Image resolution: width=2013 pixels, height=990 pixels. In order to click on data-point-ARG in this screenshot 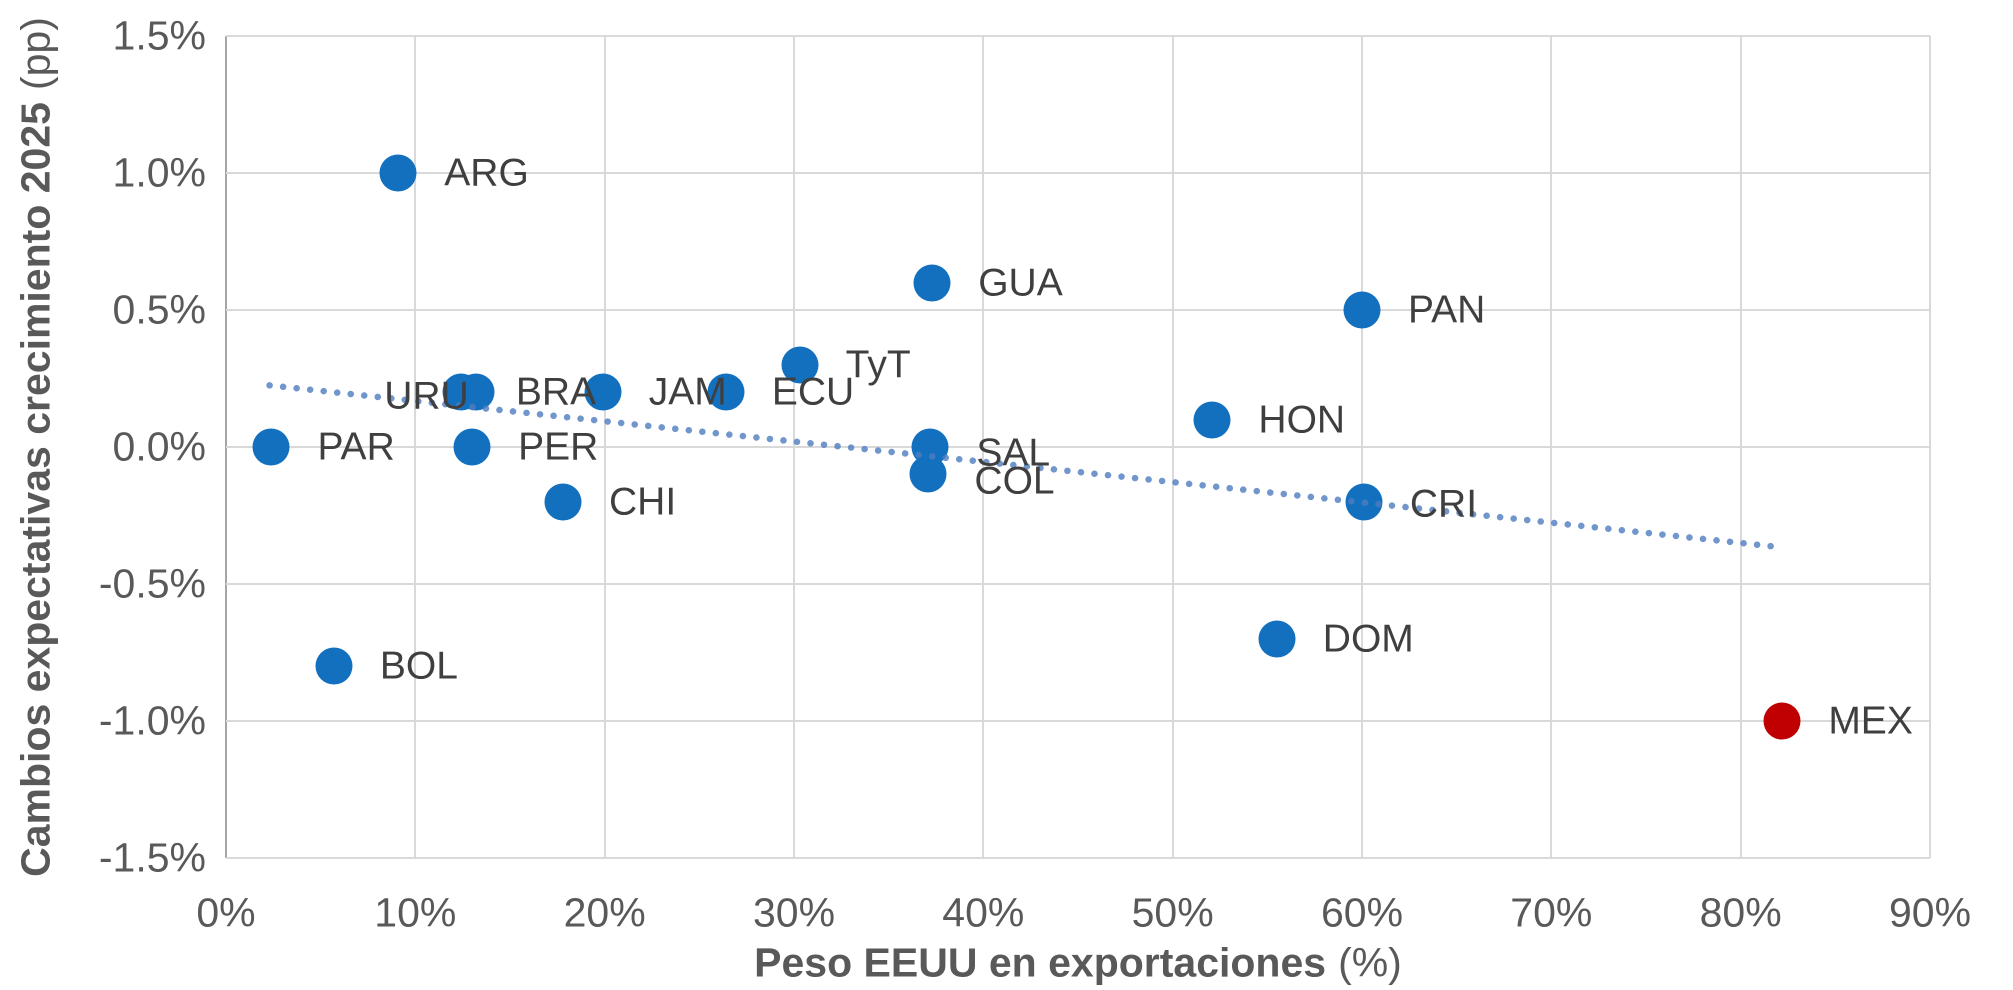, I will do `click(398, 173)`.